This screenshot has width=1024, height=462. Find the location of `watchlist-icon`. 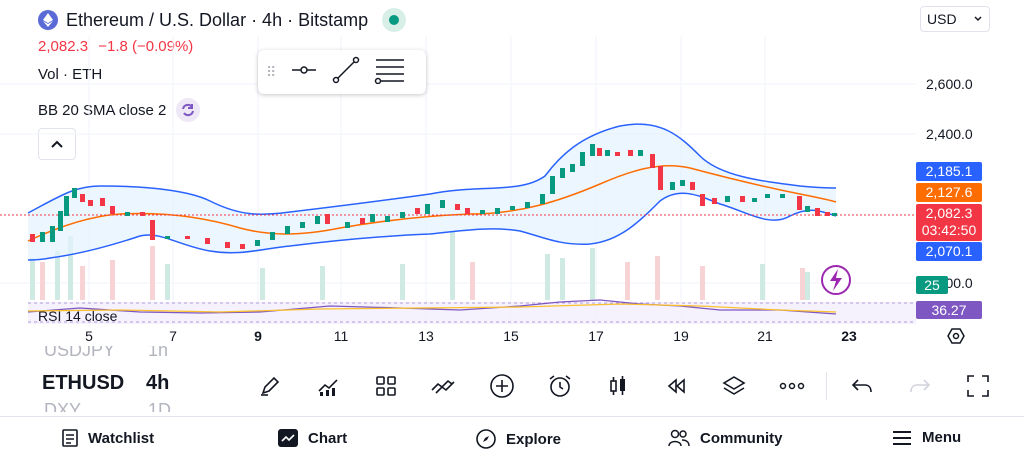

watchlist-icon is located at coordinates (70, 438).